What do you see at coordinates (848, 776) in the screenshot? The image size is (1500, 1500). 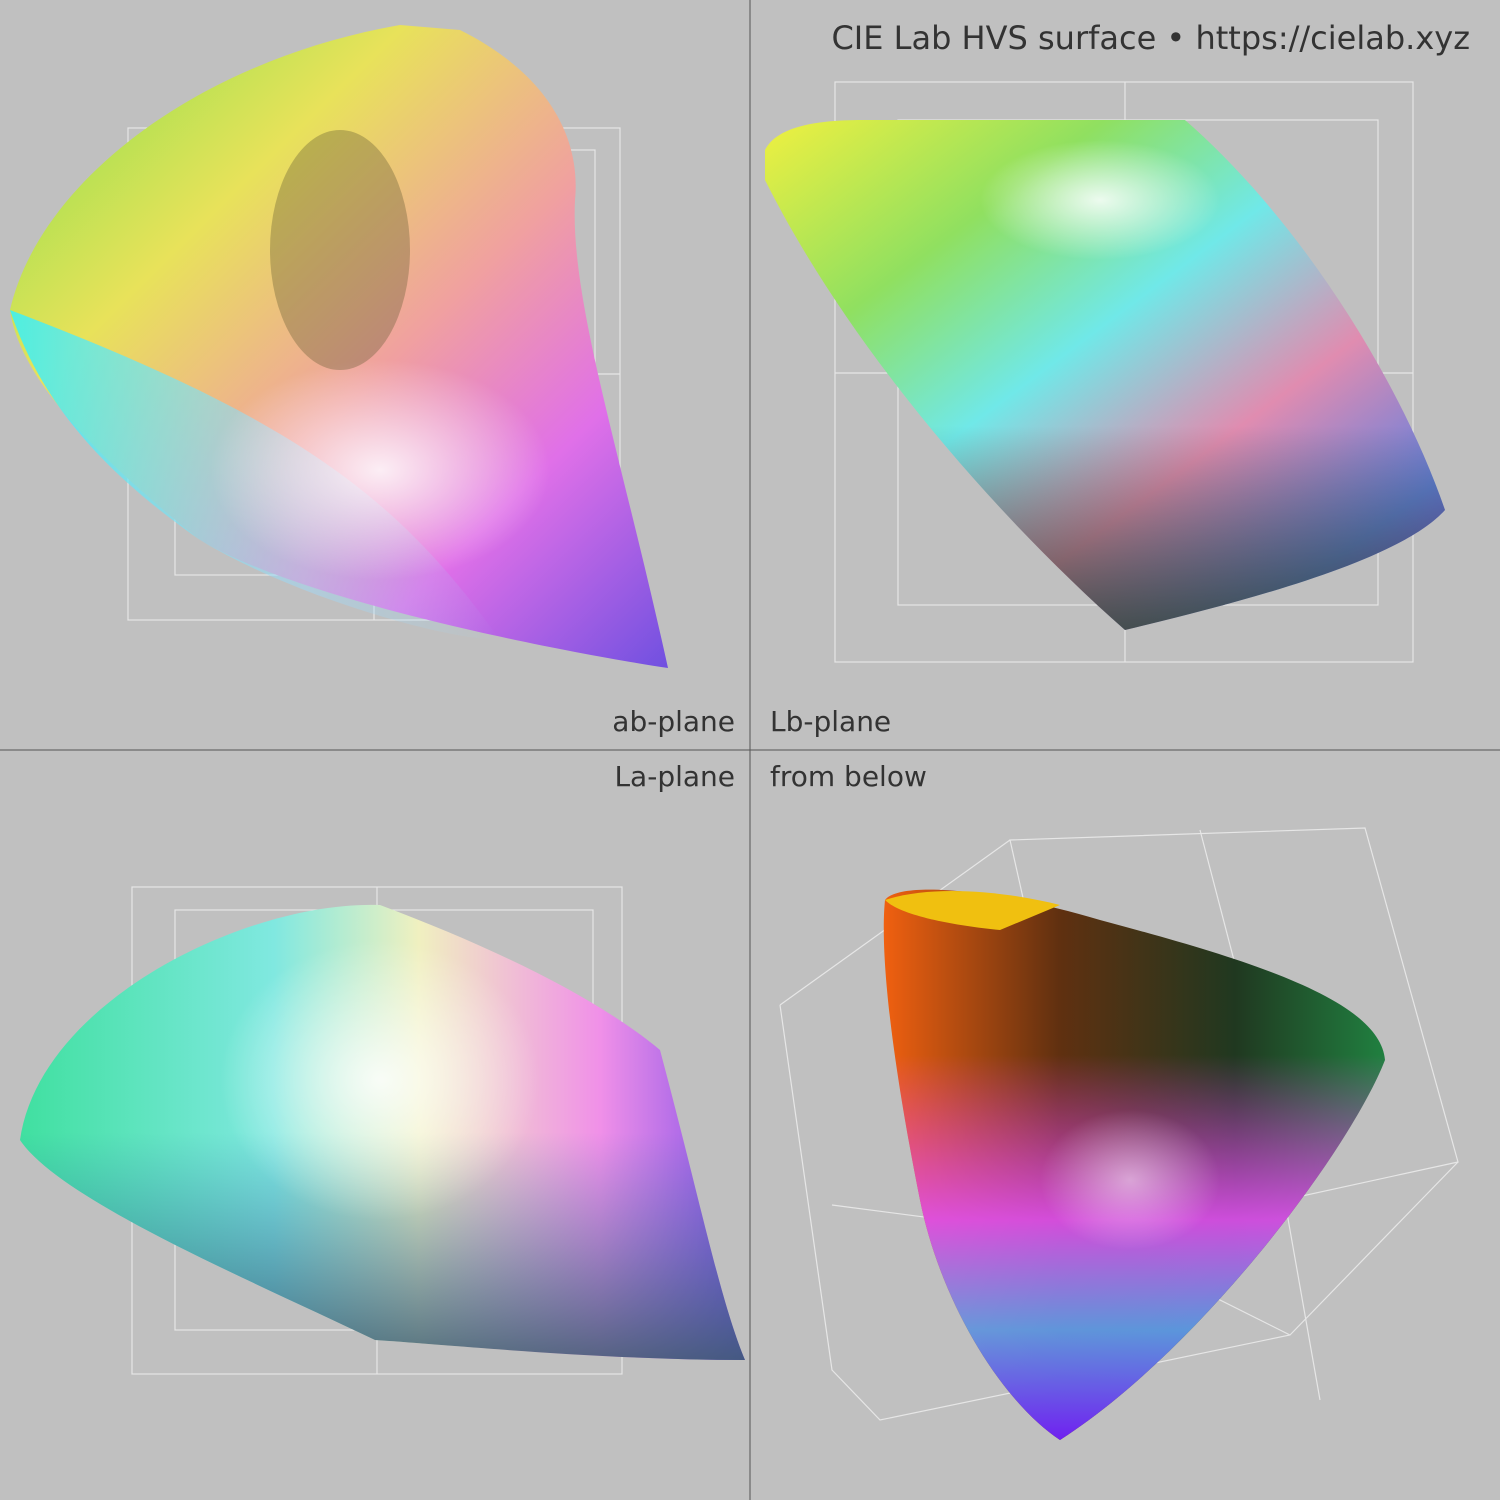 I see `panel-label: from below` at bounding box center [848, 776].